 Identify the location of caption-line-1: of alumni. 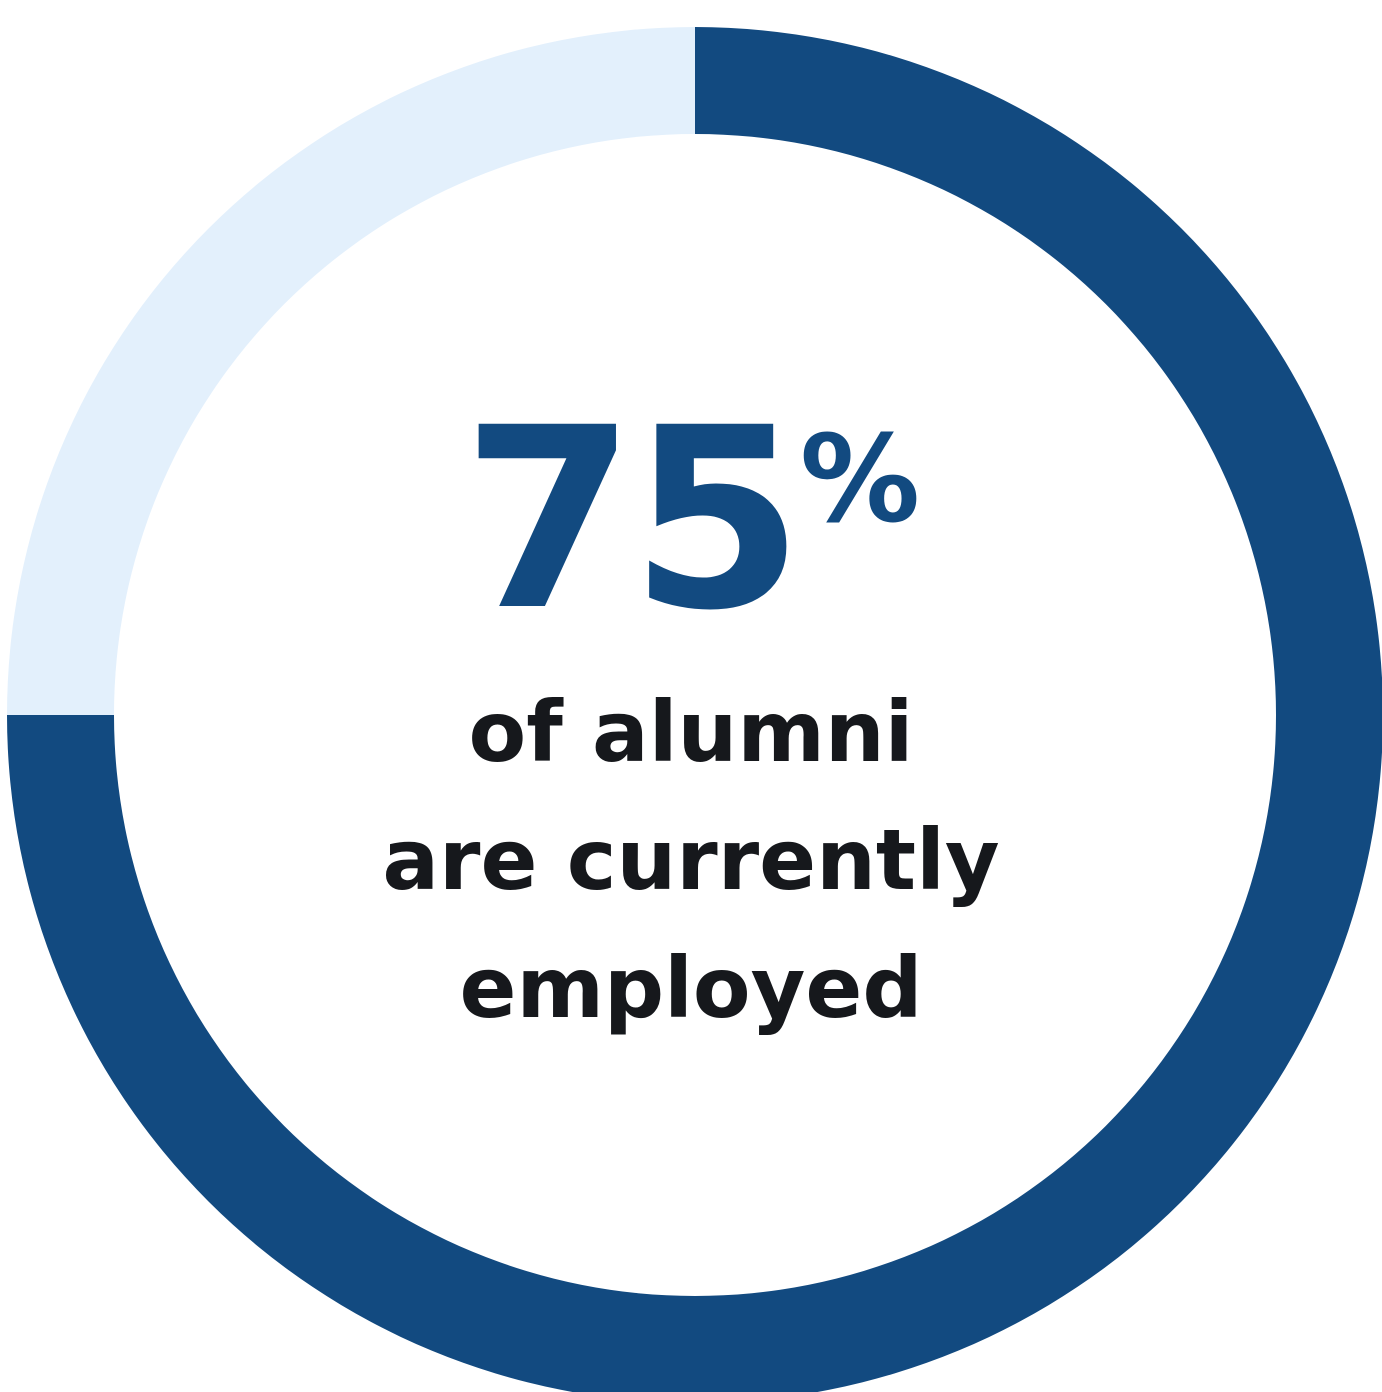
(691, 732).